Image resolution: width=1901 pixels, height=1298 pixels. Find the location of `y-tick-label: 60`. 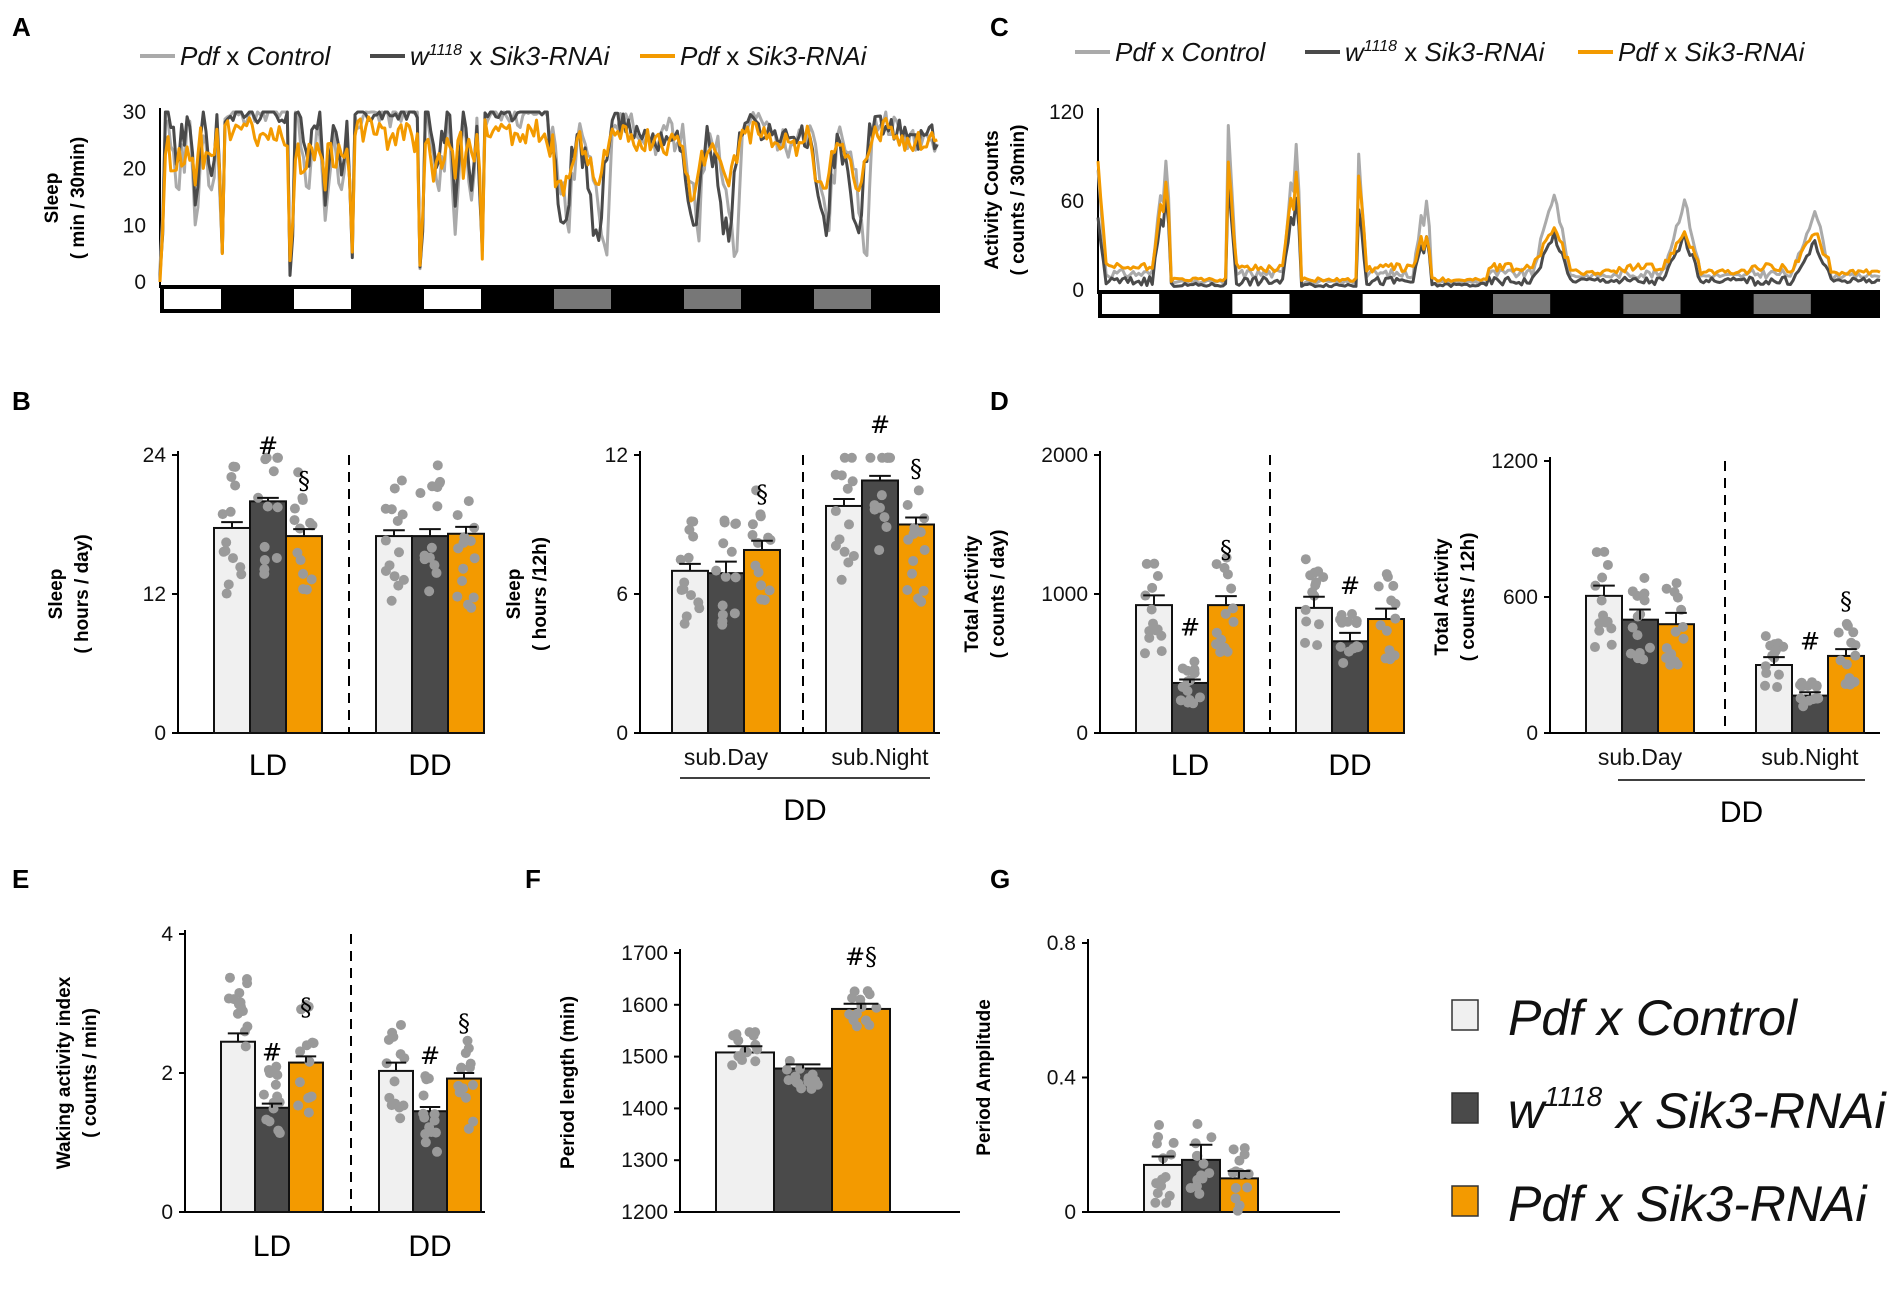

y-tick-label: 60 is located at coordinates (1072, 201).